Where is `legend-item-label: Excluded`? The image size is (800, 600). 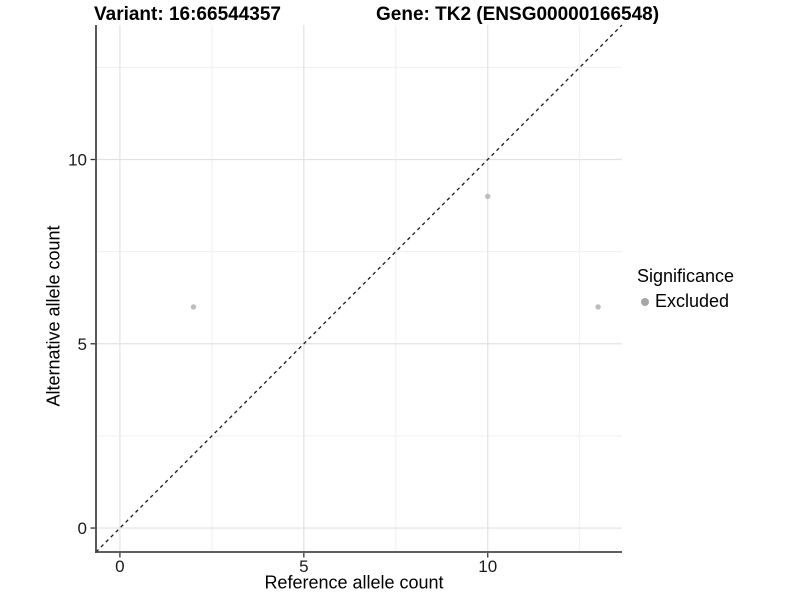 legend-item-label: Excluded is located at coordinates (692, 301).